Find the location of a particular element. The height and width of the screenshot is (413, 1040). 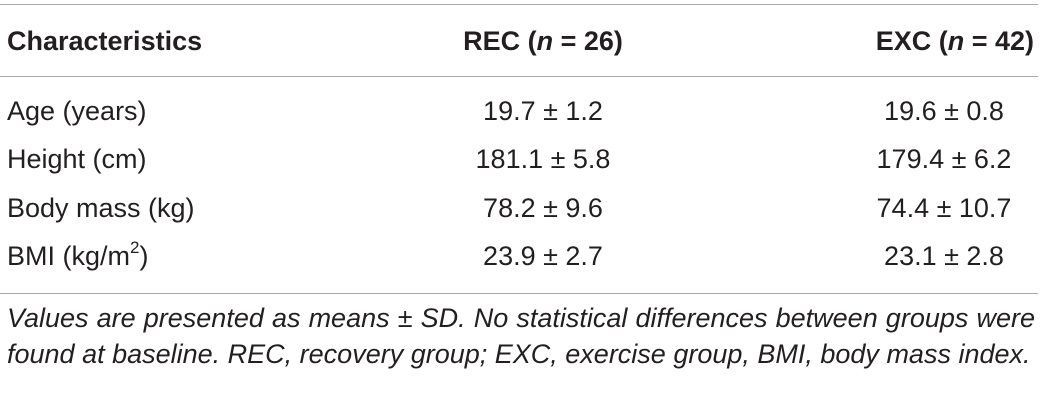

table-top-rule is located at coordinates (519, 4).